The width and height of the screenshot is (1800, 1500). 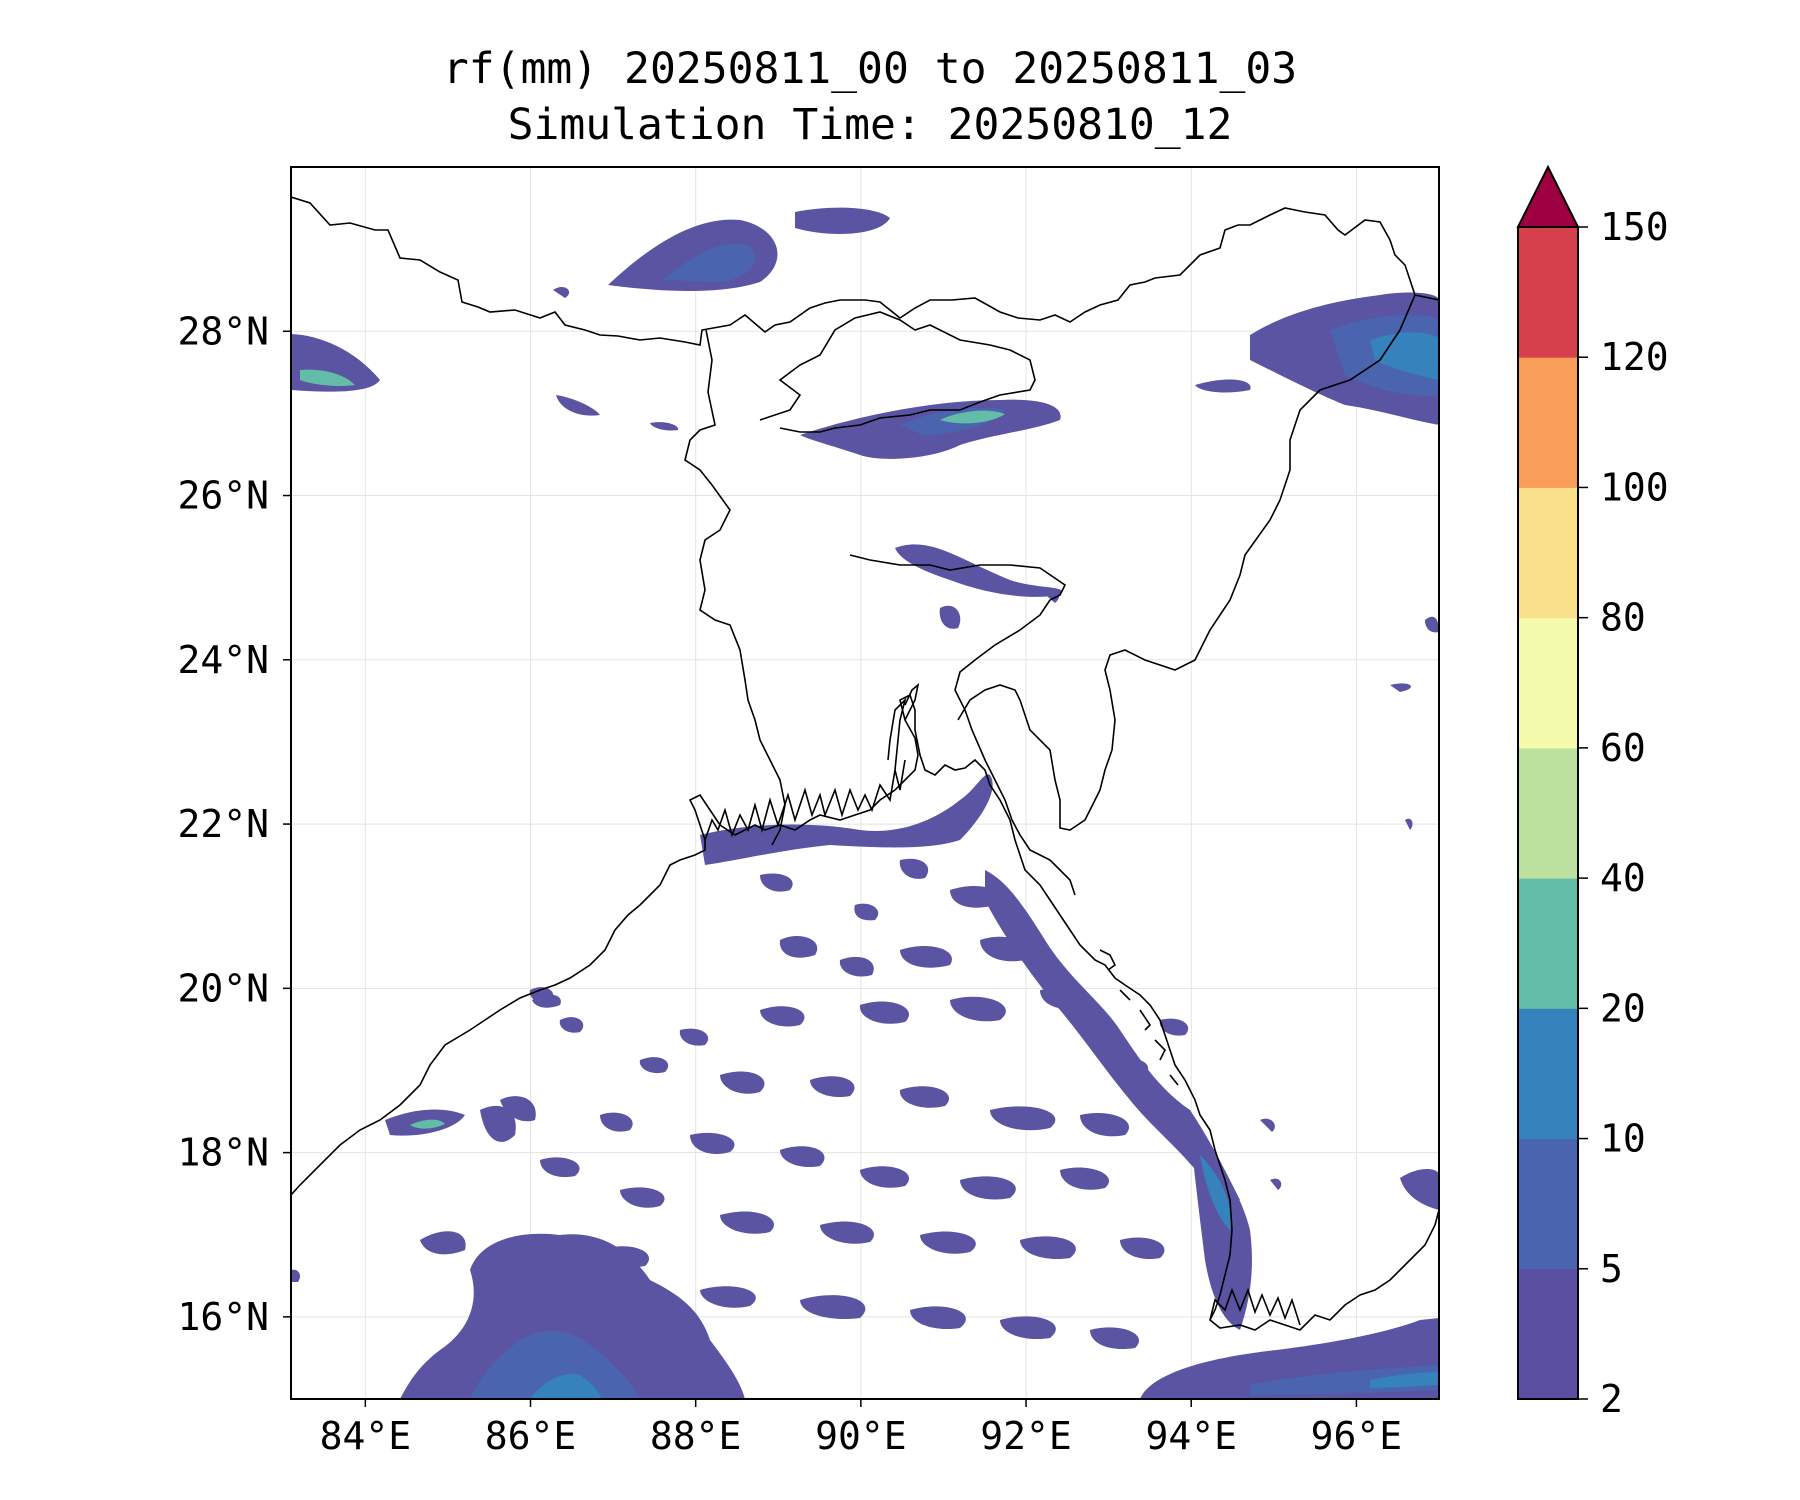 I want to click on colorbar-tick-label: 2, so click(x=1611, y=1399).